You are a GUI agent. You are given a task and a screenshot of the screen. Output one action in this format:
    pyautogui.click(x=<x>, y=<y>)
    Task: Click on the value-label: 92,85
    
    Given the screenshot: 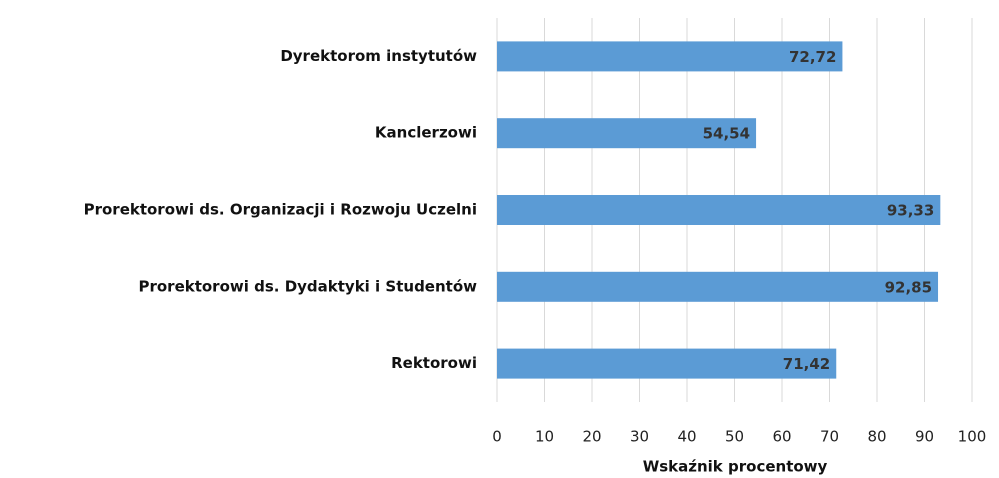 What is the action you would take?
    pyautogui.click(x=908, y=287)
    